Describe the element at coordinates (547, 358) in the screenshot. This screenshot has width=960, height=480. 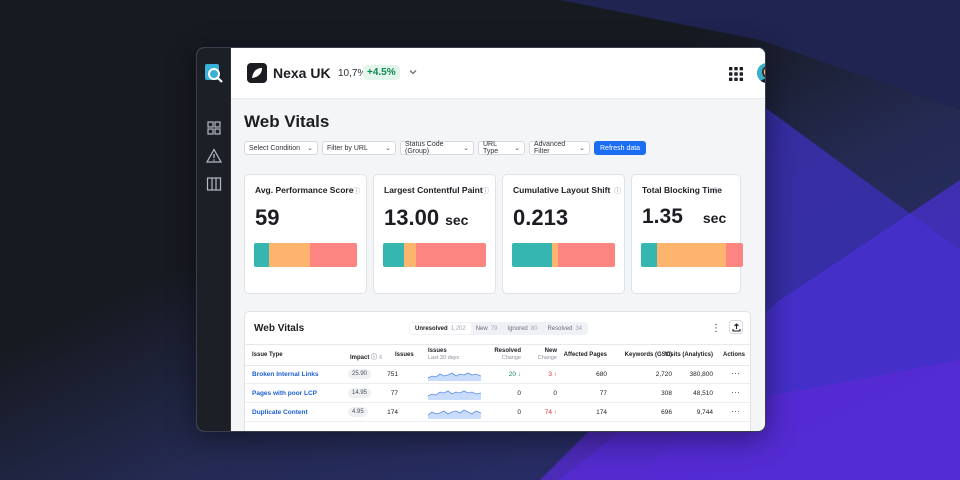
I see `col-new-sub: Change` at that location.